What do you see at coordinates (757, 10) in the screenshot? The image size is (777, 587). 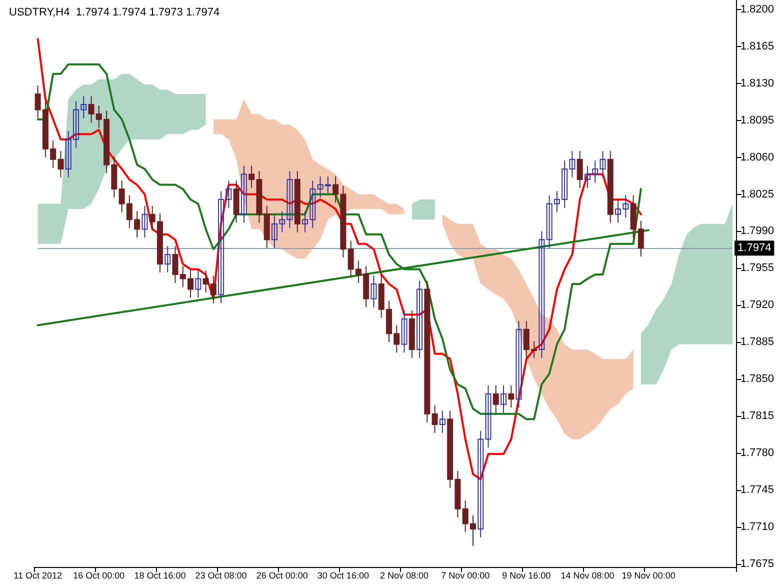 I see `y-tick-label: 1.8200` at bounding box center [757, 10].